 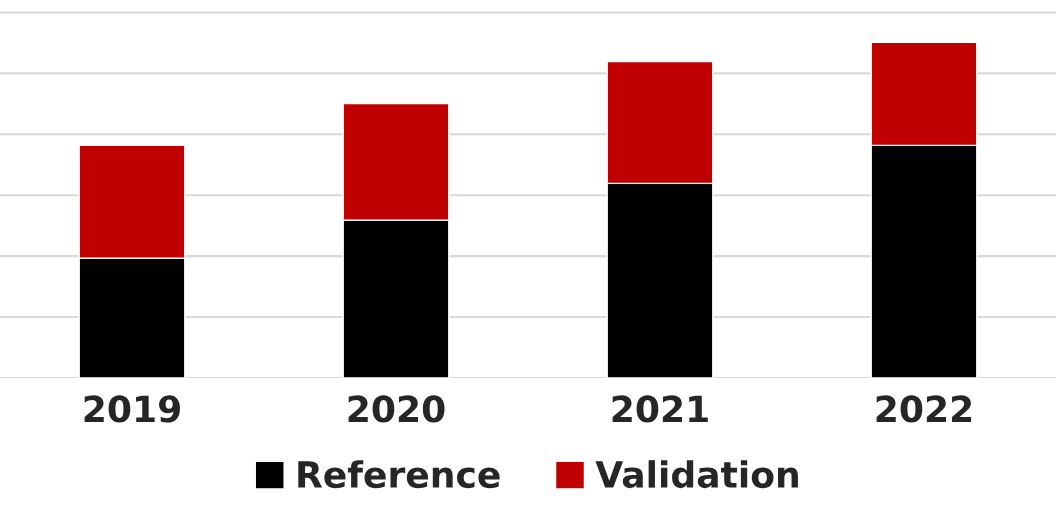 I want to click on x-tick-label: 2022, so click(x=924, y=409).